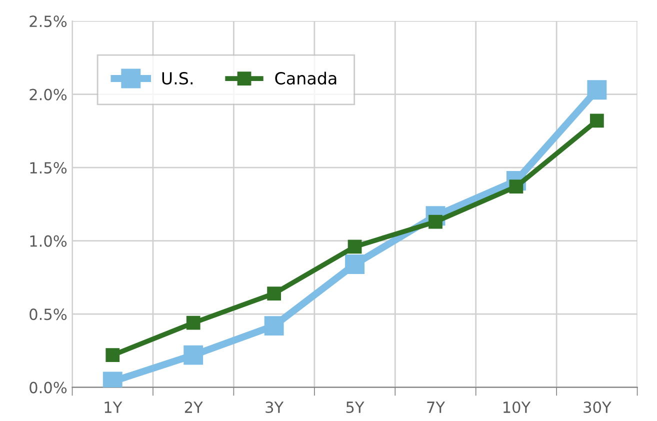 The height and width of the screenshot is (421, 657). What do you see at coordinates (48, 168) in the screenshot?
I see `y-tick-label: 1.5%` at bounding box center [48, 168].